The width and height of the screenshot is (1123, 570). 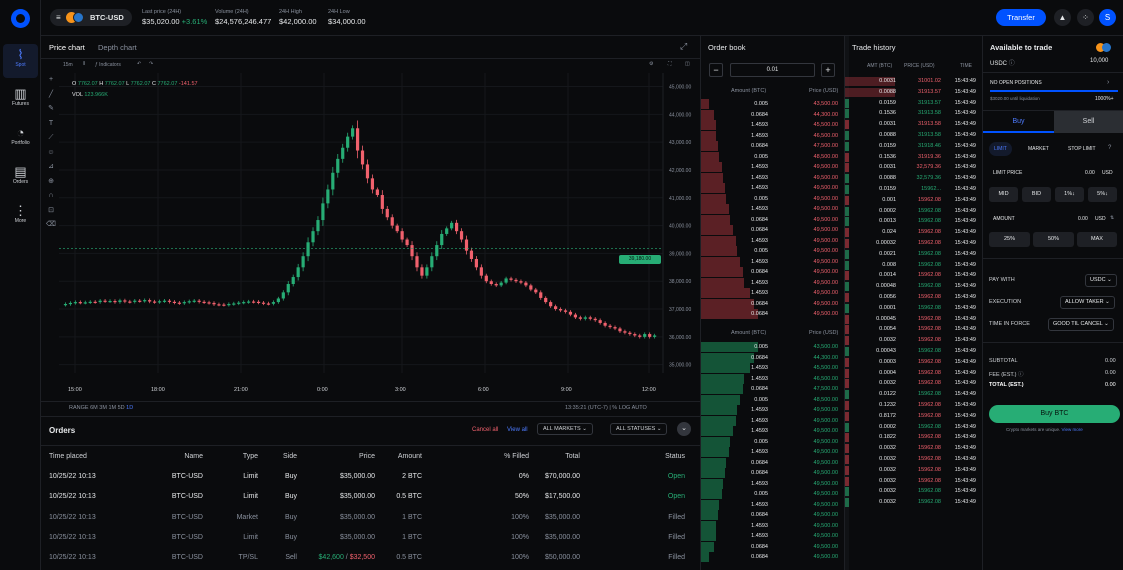 What do you see at coordinates (771, 156) in the screenshot?
I see `ask-row: 0.005 48,500.00` at bounding box center [771, 156].